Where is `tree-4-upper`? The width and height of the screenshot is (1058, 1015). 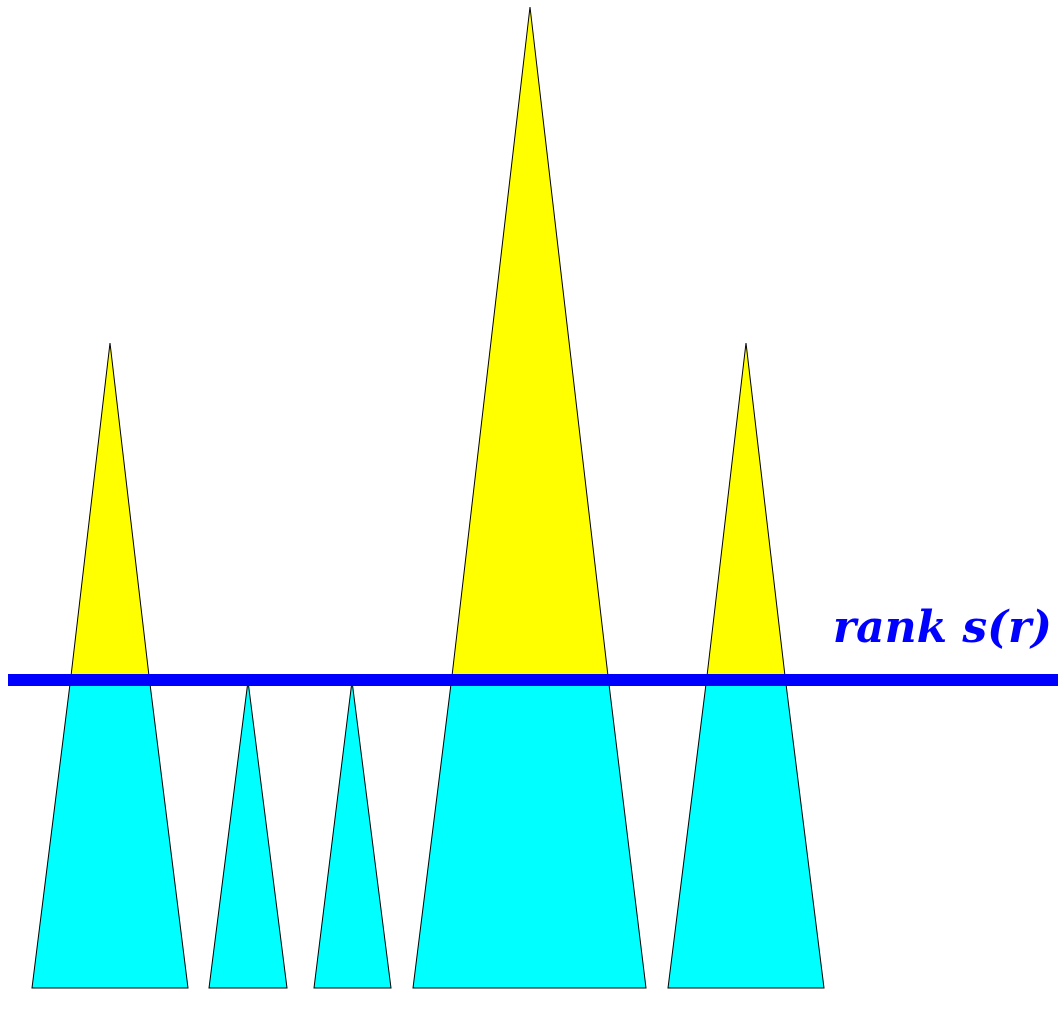
tree-4-upper is located at coordinates (530, 341).